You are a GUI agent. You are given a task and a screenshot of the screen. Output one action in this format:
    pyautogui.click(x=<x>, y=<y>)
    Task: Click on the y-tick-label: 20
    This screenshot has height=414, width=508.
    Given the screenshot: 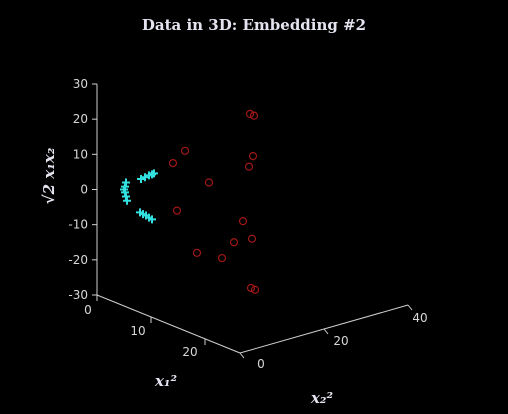 What is the action you would take?
    pyautogui.click(x=340, y=341)
    